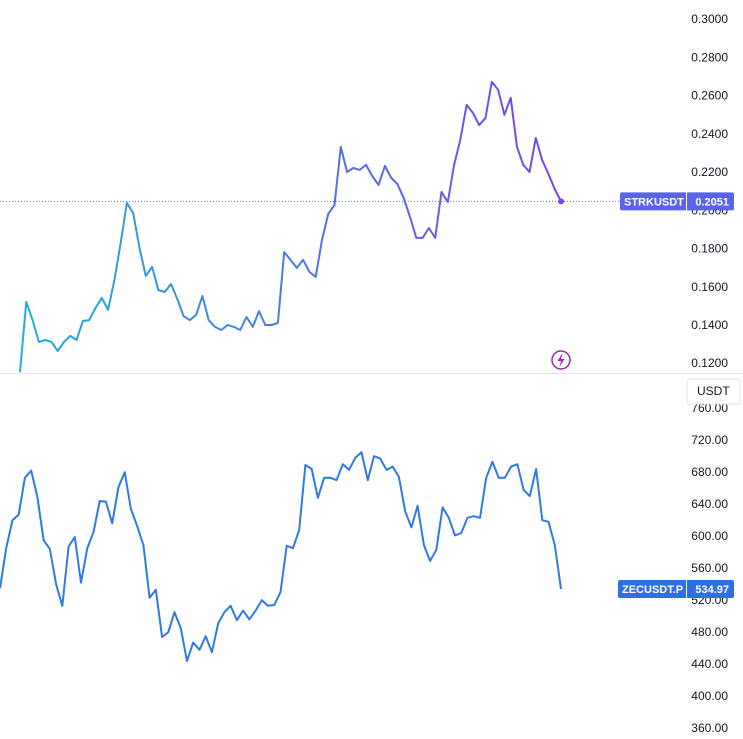  What do you see at coordinates (709, 568) in the screenshot?
I see `y-tick-label: 560.00` at bounding box center [709, 568].